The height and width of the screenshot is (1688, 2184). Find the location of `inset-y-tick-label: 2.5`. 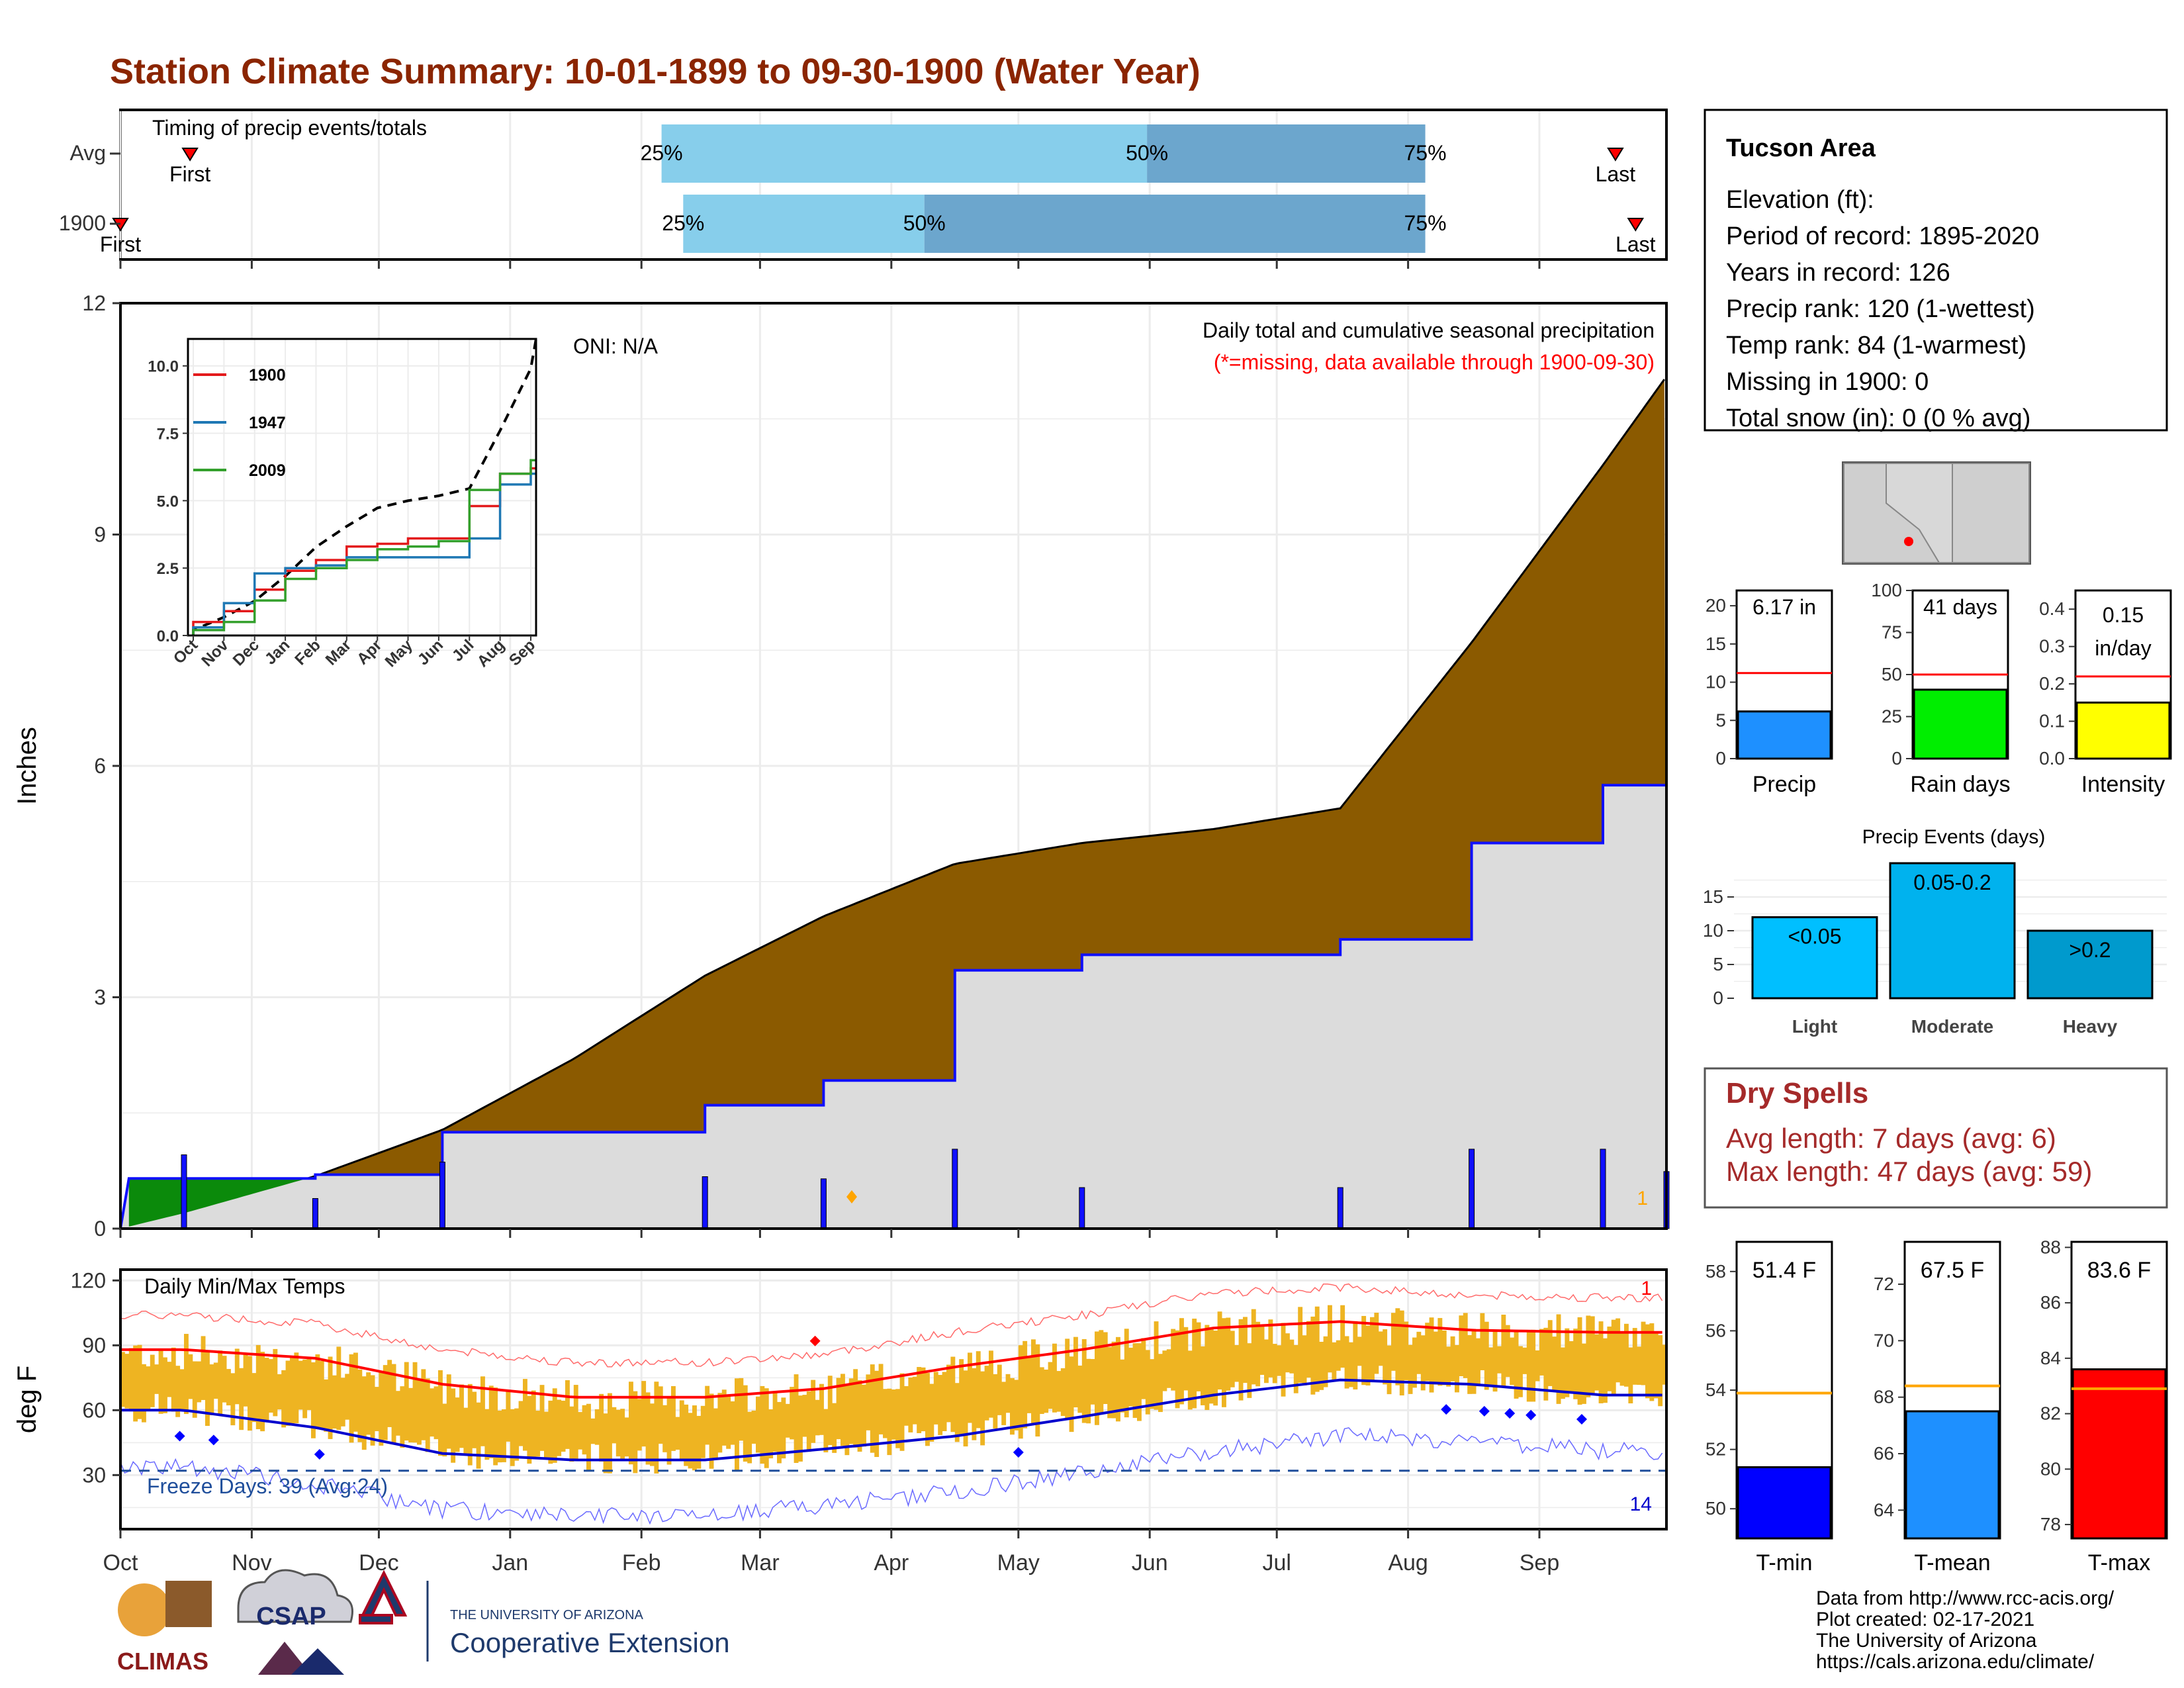

inset-y-tick-label: 2.5 is located at coordinates (168, 569).